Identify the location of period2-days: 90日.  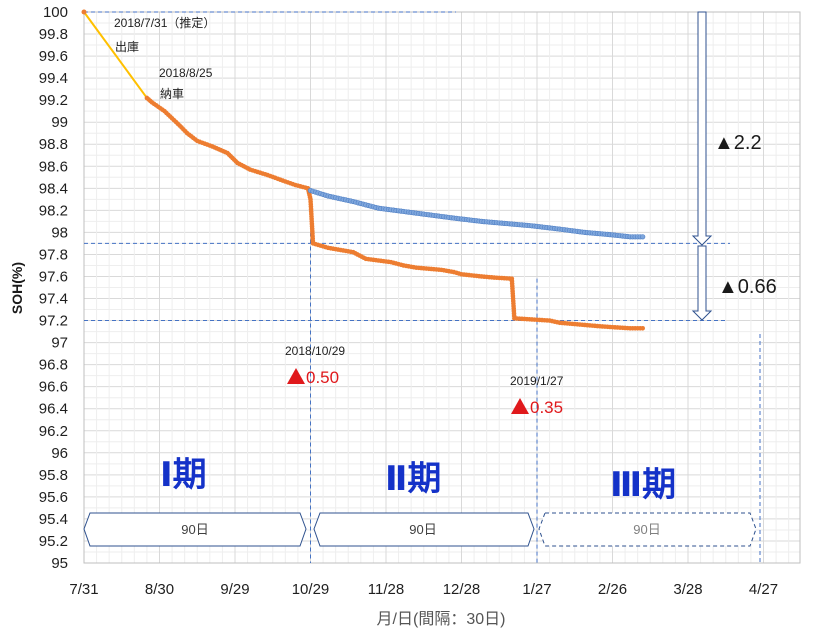
(422, 529).